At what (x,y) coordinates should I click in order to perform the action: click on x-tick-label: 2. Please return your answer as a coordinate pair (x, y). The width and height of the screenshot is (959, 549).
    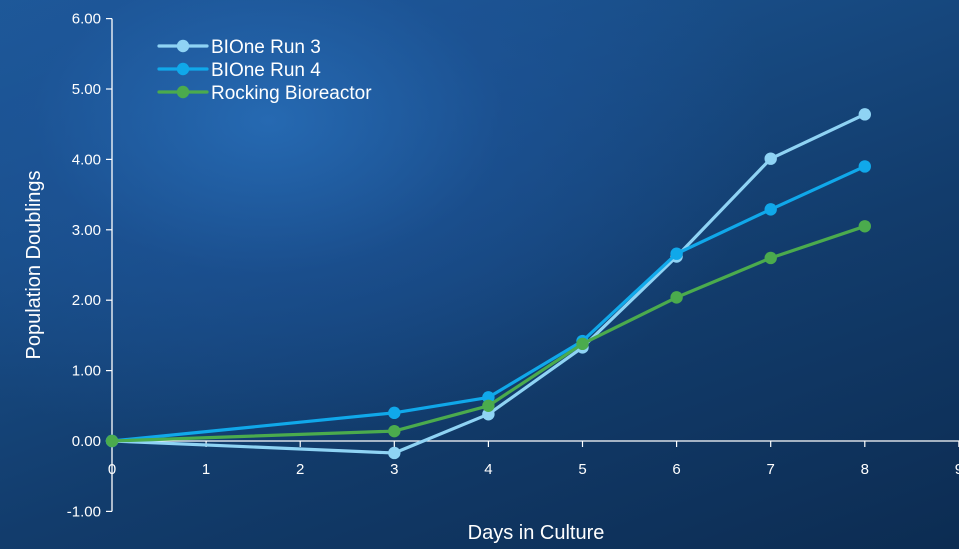
    Looking at the image, I should click on (300, 469).